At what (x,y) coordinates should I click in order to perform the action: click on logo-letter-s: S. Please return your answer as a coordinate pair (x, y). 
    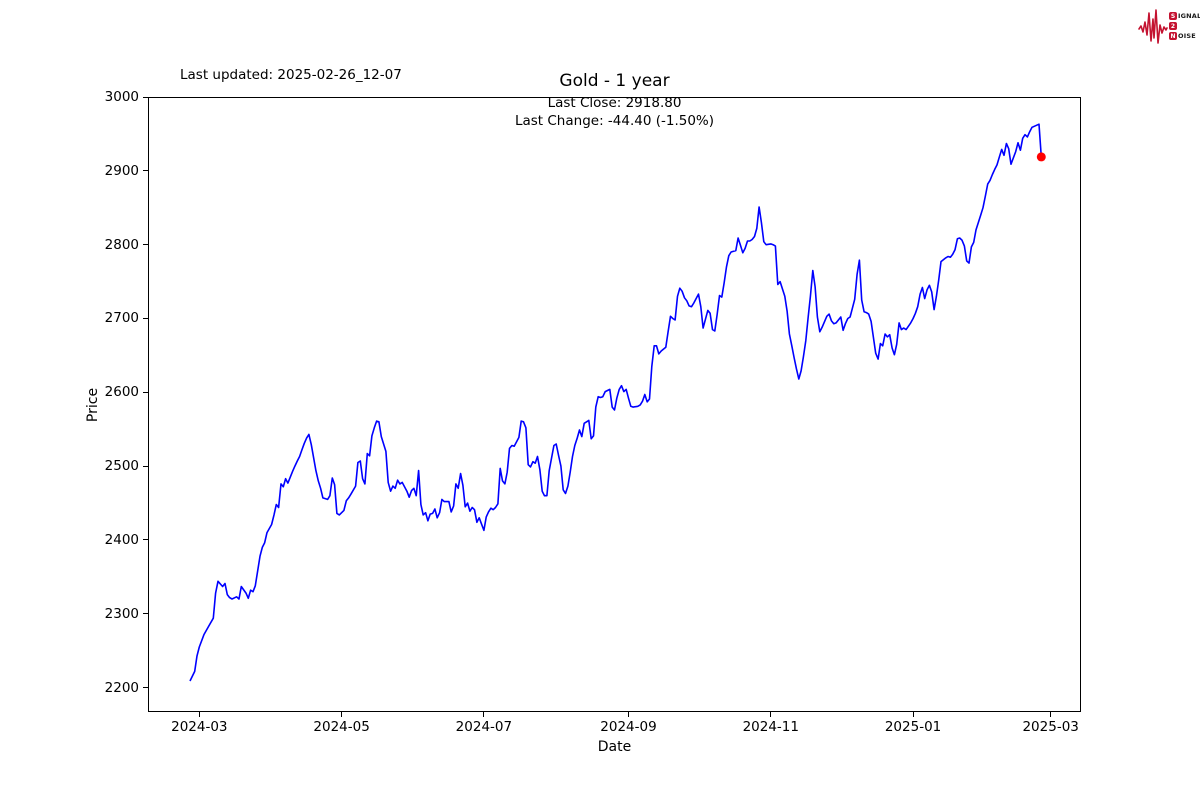
    Looking at the image, I should click on (1173, 16).